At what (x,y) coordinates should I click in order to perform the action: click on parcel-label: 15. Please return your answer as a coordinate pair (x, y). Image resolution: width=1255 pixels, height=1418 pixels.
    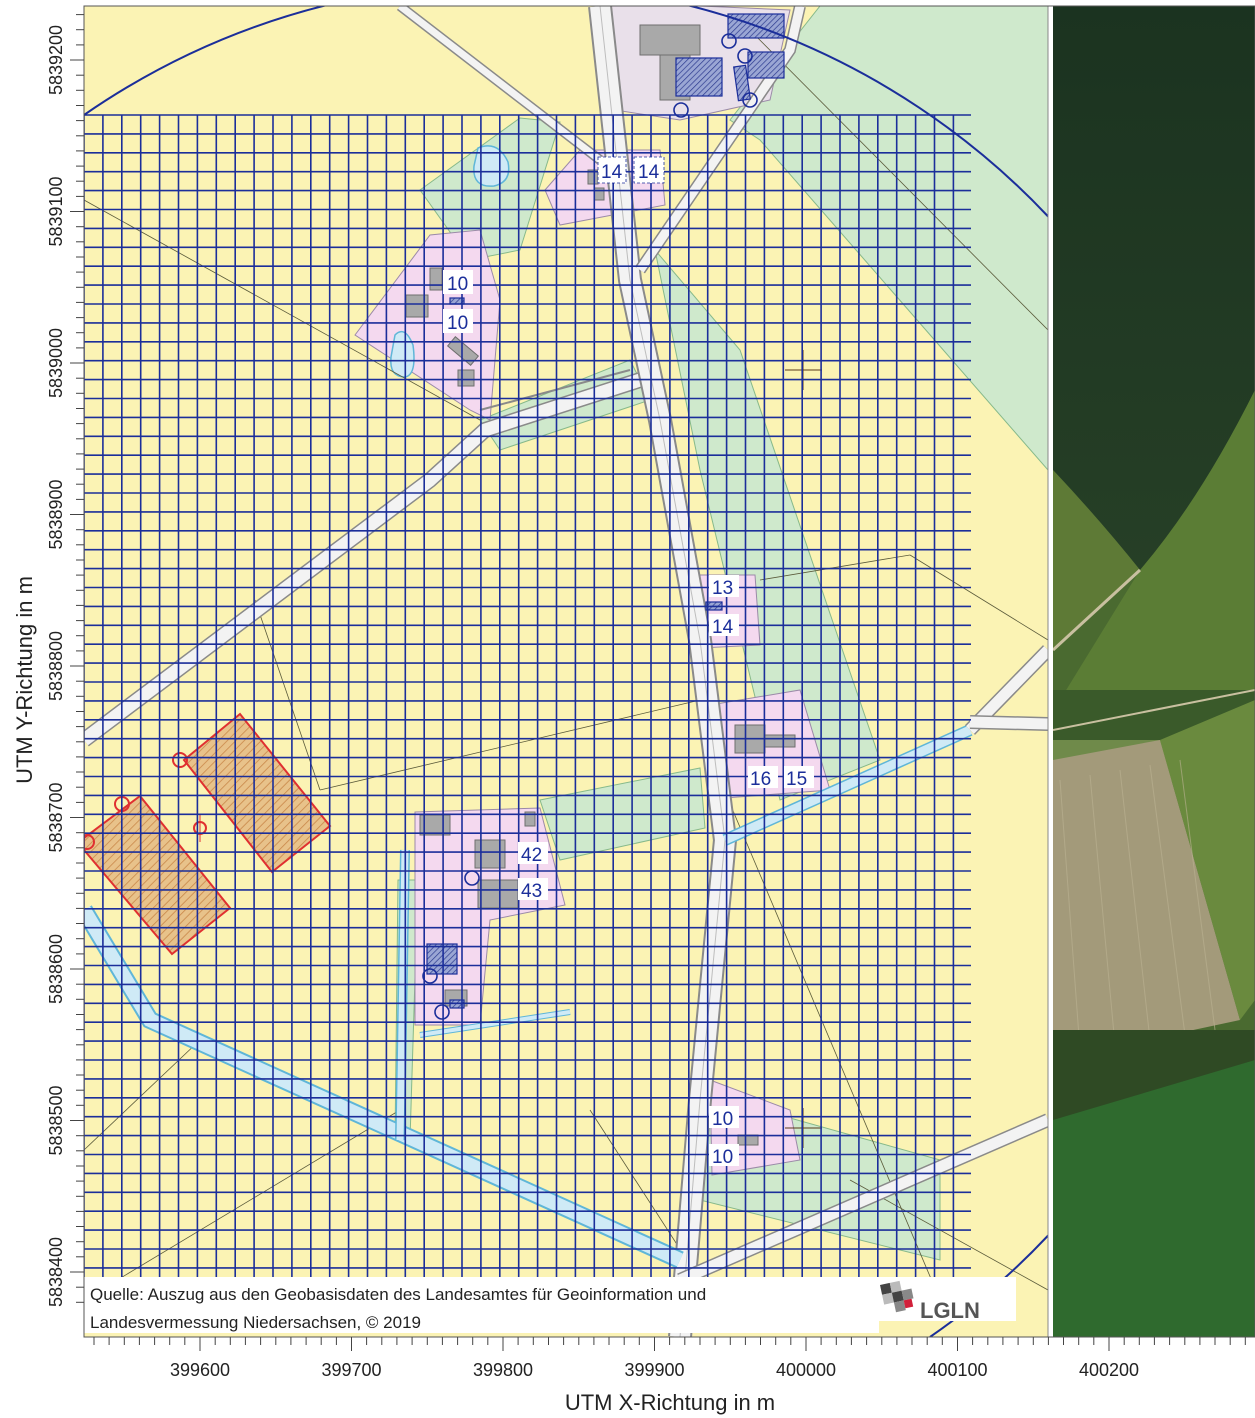
    Looking at the image, I should click on (796, 779).